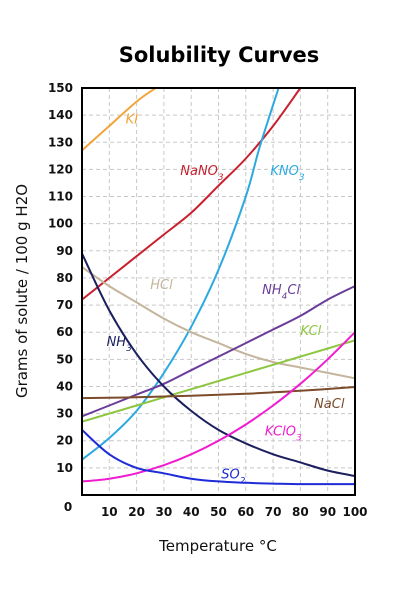  What do you see at coordinates (64, 305) in the screenshot?
I see `y-tick-label: 70` at bounding box center [64, 305].